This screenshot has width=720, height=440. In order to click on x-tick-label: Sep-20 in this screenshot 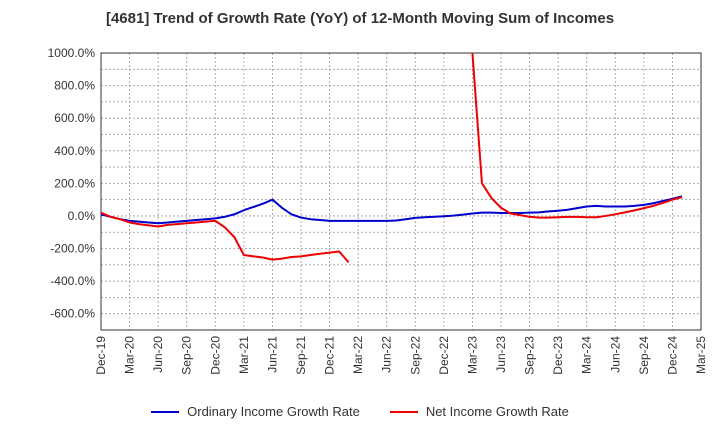, I will do `click(187, 355)`.